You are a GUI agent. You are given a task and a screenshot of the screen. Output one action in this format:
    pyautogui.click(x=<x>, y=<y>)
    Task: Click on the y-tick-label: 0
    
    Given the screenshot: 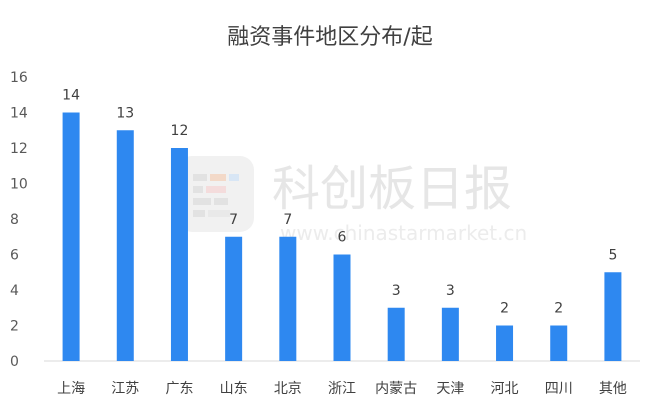 What is the action you would take?
    pyautogui.click(x=14, y=362)
    